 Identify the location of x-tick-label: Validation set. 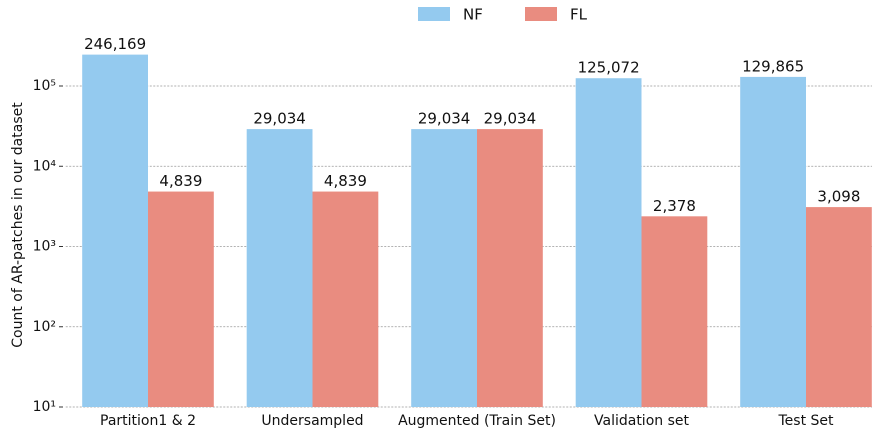
(641, 421).